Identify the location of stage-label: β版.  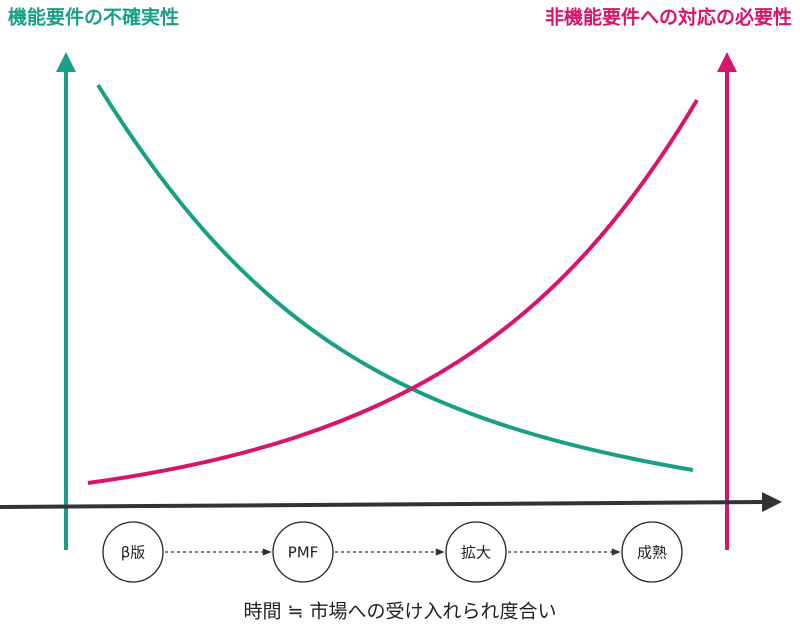
(133, 553).